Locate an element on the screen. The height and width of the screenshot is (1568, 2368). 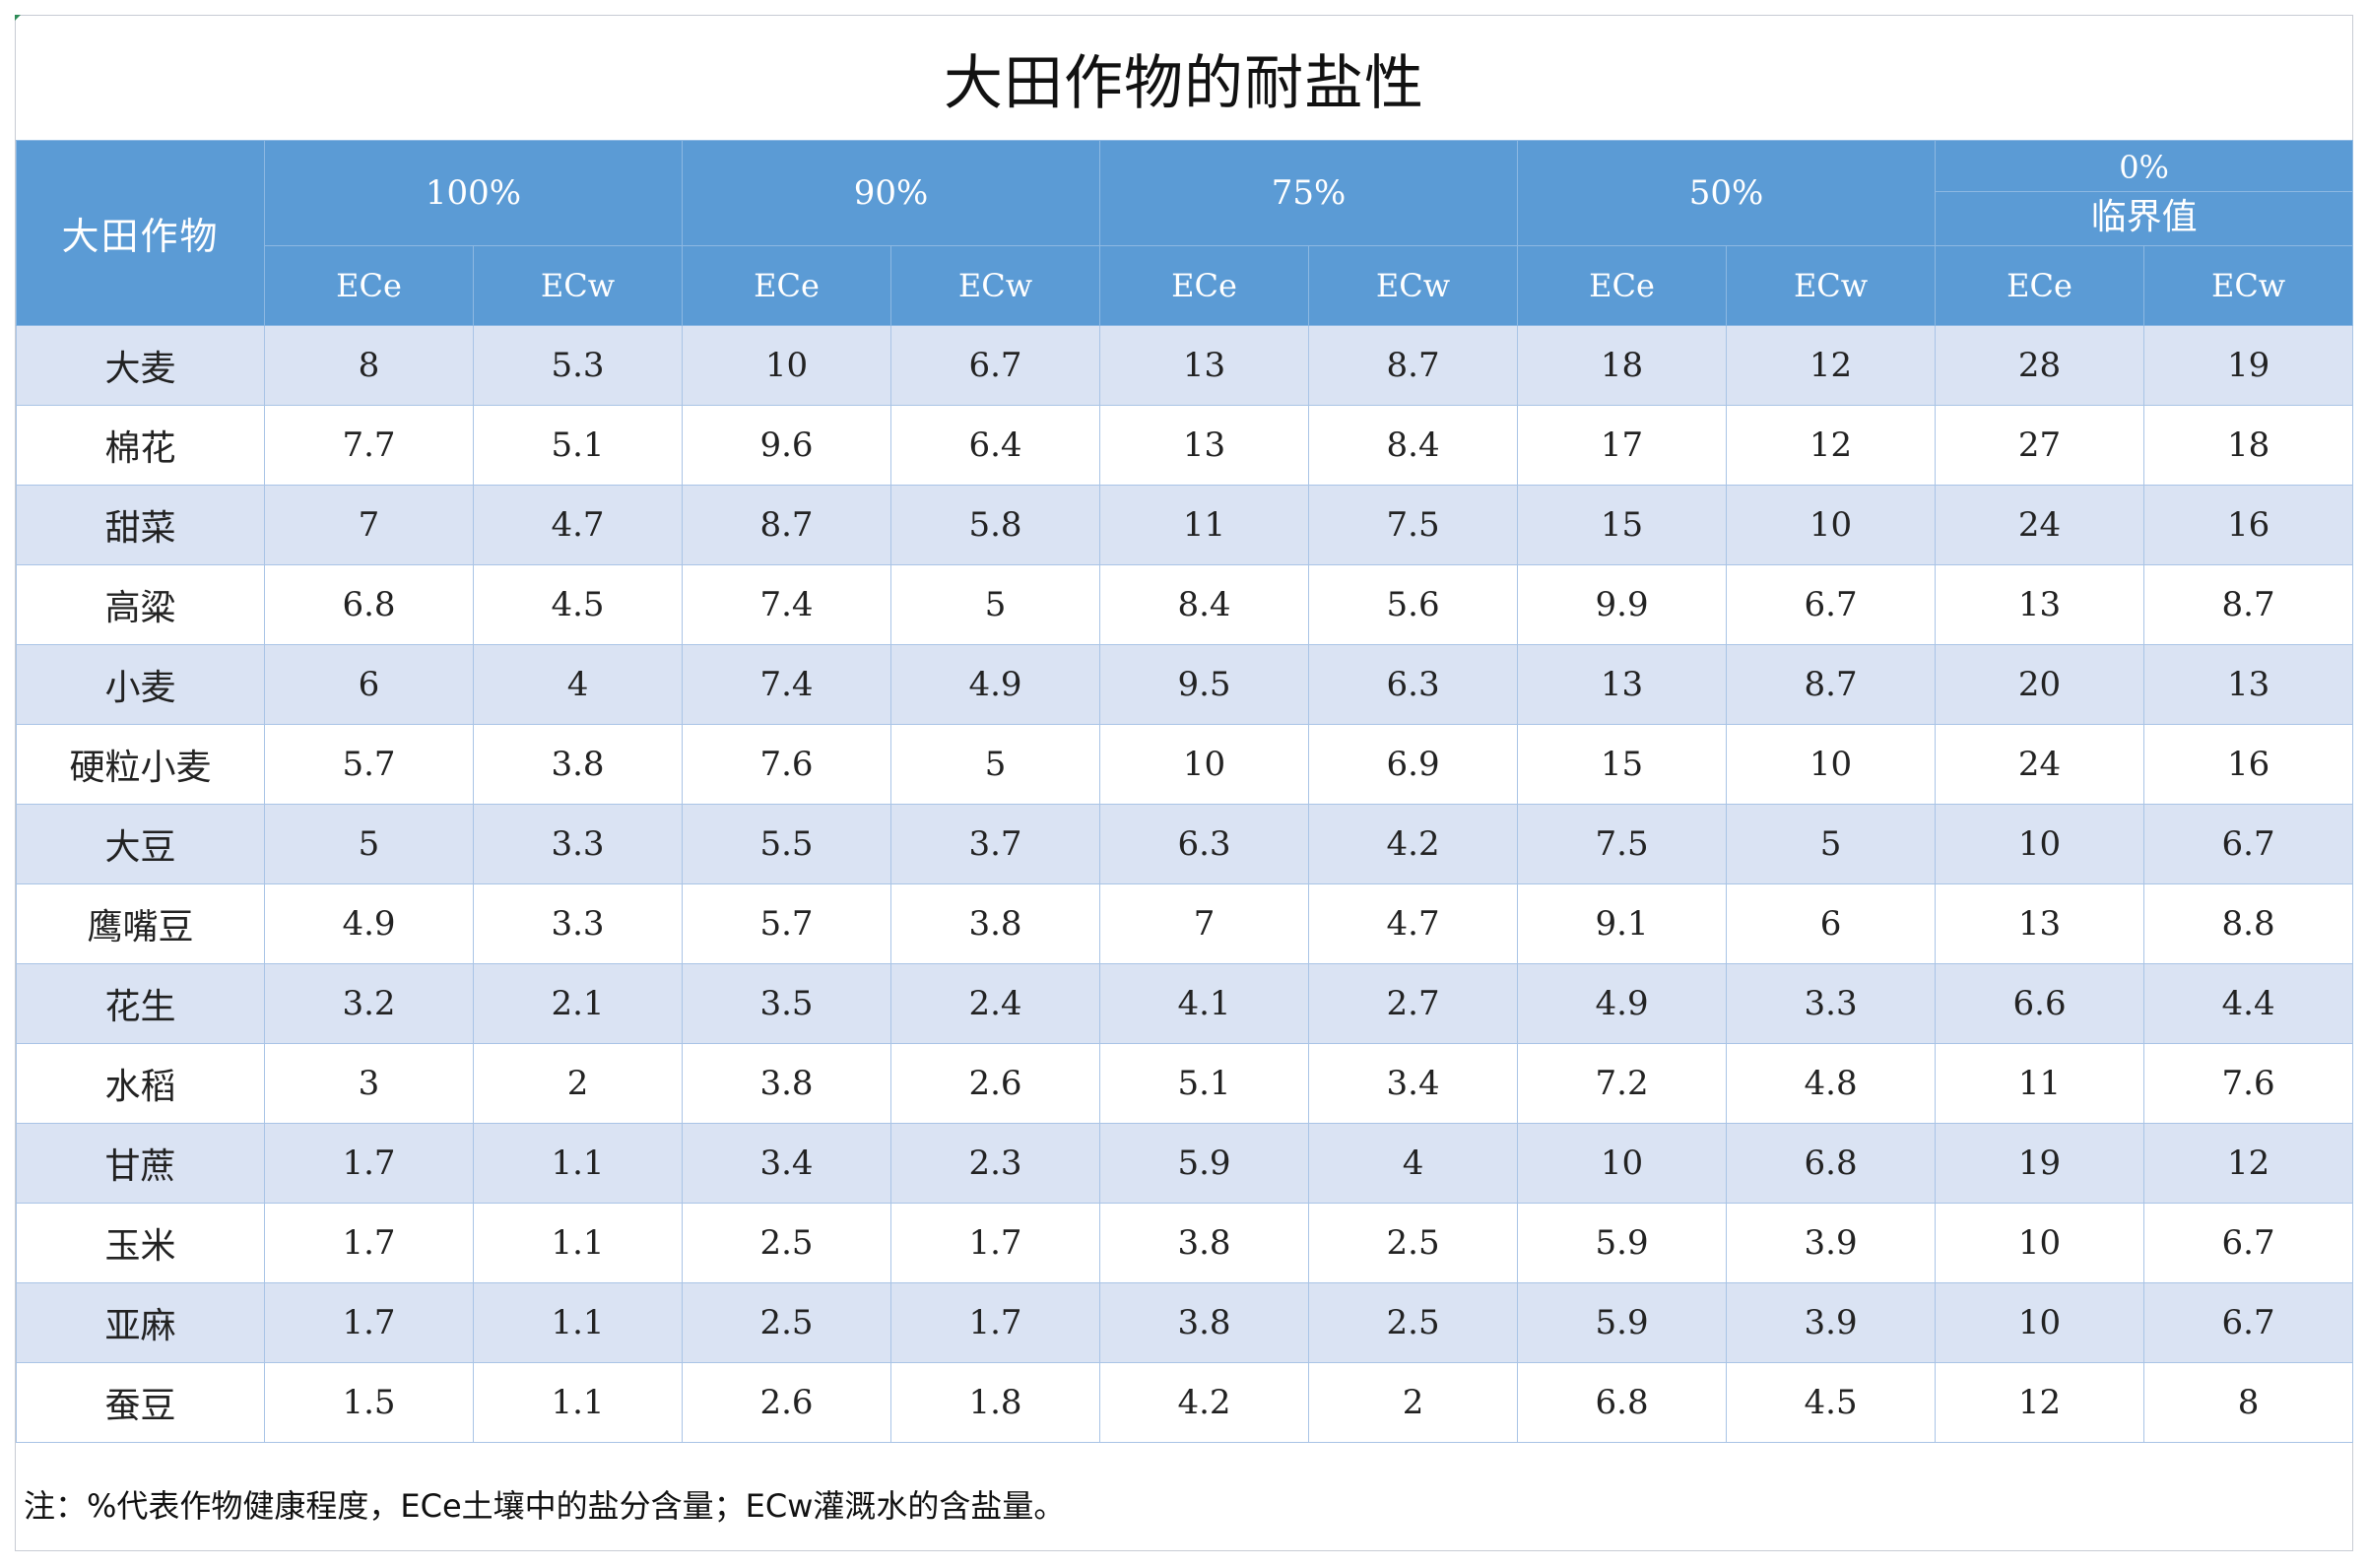
cell-value: 9.6 is located at coordinates (787, 446).